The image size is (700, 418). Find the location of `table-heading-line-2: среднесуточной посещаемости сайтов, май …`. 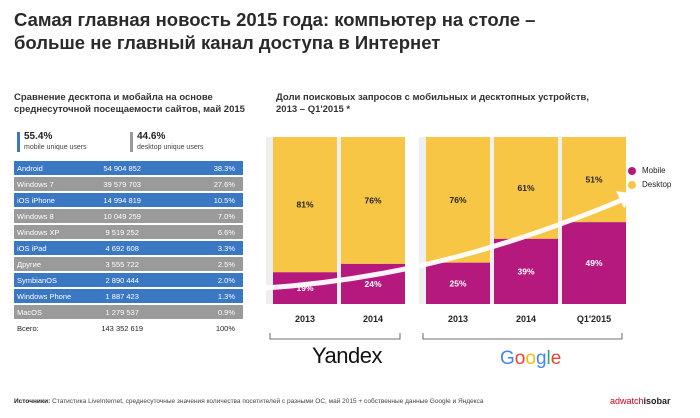

table-heading-line-2: среднесуточной посещаемости сайтов, май … is located at coordinates (129, 109).